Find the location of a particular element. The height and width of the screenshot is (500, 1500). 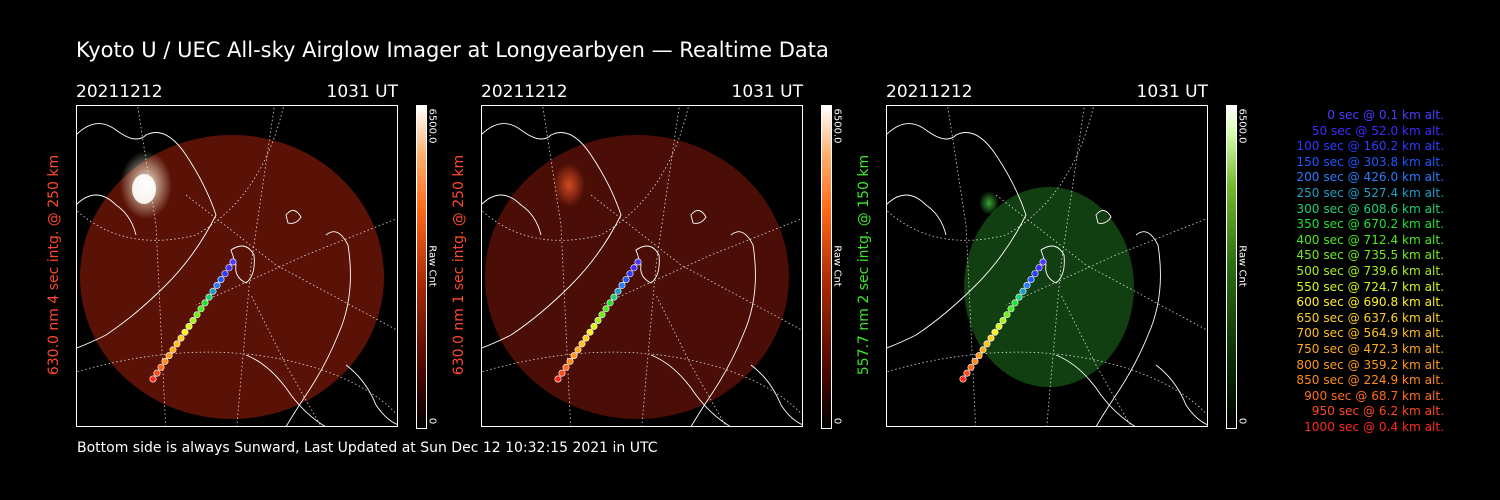

legend-altitude: 735.5 km alt. is located at coordinates (1403, 255).